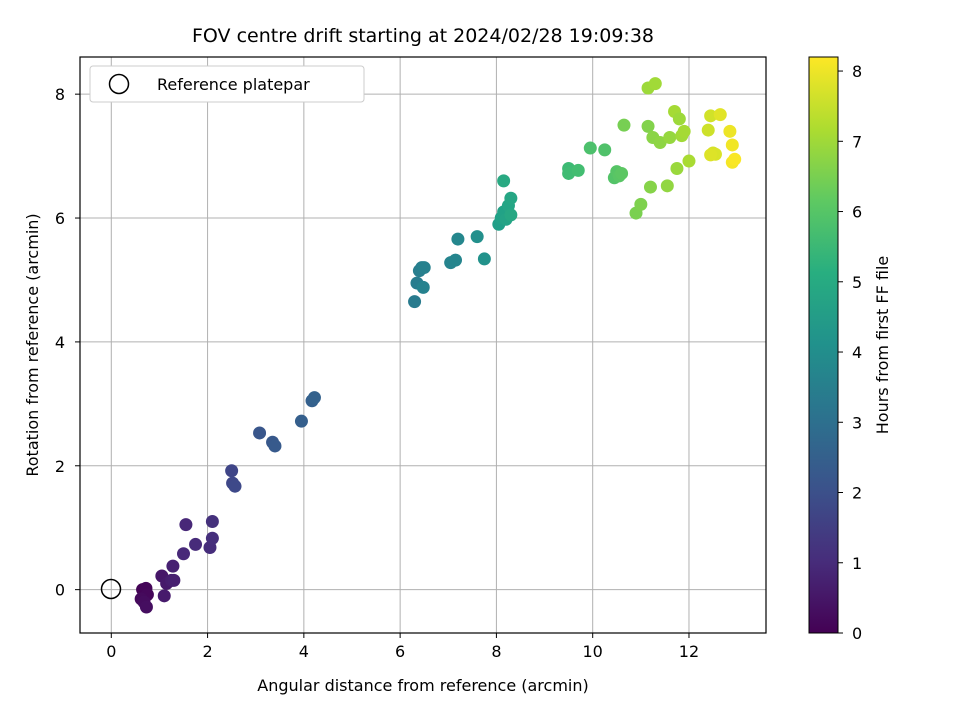  Describe the element at coordinates (857, 71) in the screenshot. I see `colorbar-tick-label: 8` at that location.